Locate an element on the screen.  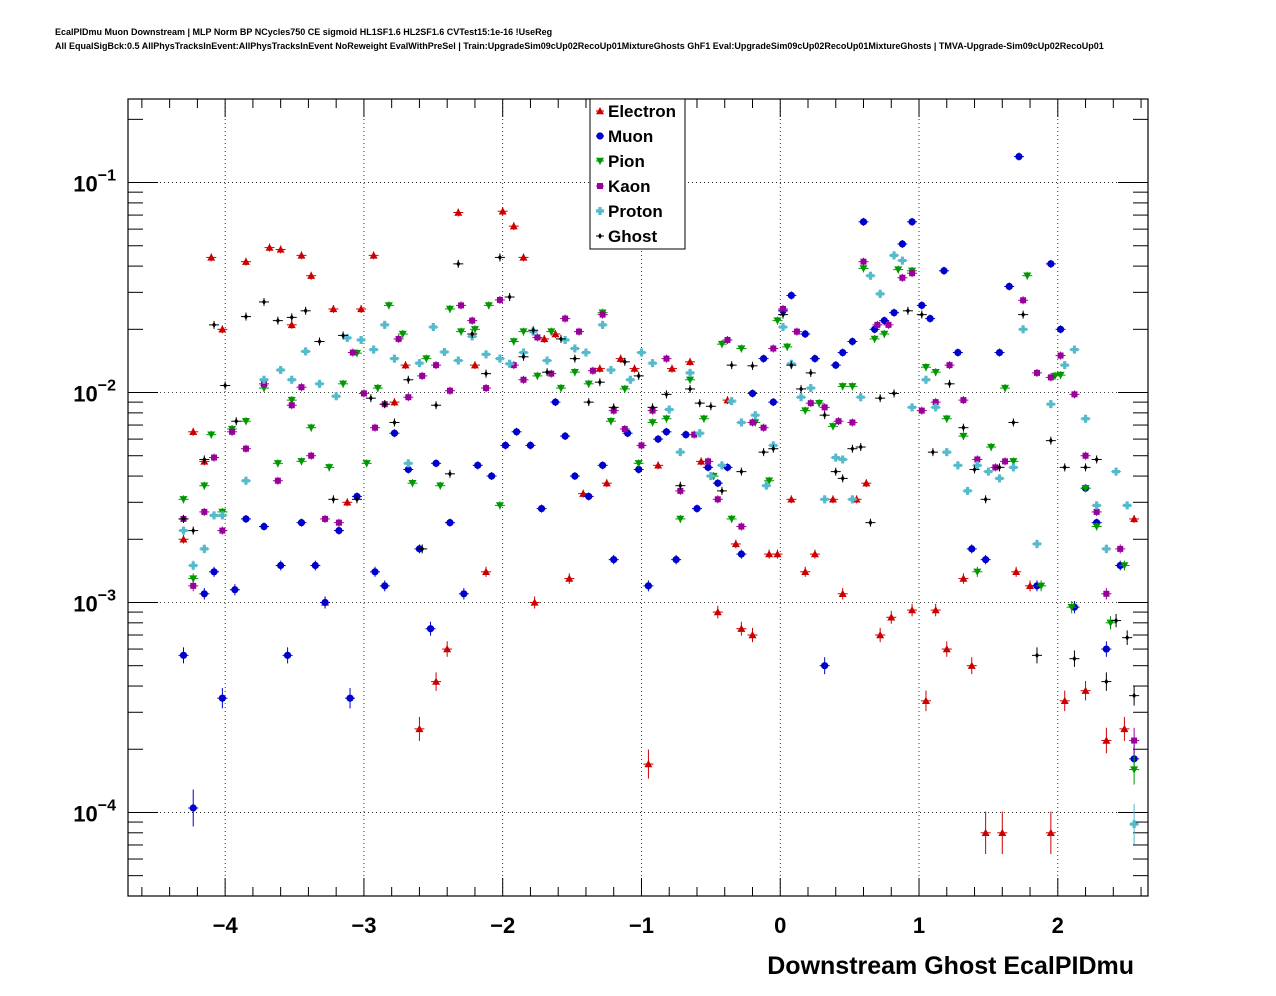
legend-label-muon: Muon is located at coordinates (630, 136).